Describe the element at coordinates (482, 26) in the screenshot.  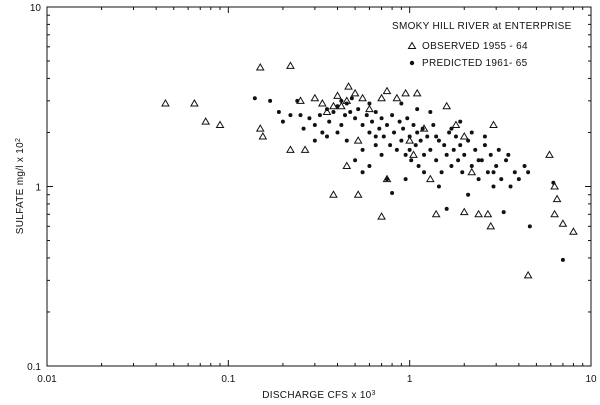
I see `chart-title: SMOKY HILL RIVER at ENTERPRISE` at that location.